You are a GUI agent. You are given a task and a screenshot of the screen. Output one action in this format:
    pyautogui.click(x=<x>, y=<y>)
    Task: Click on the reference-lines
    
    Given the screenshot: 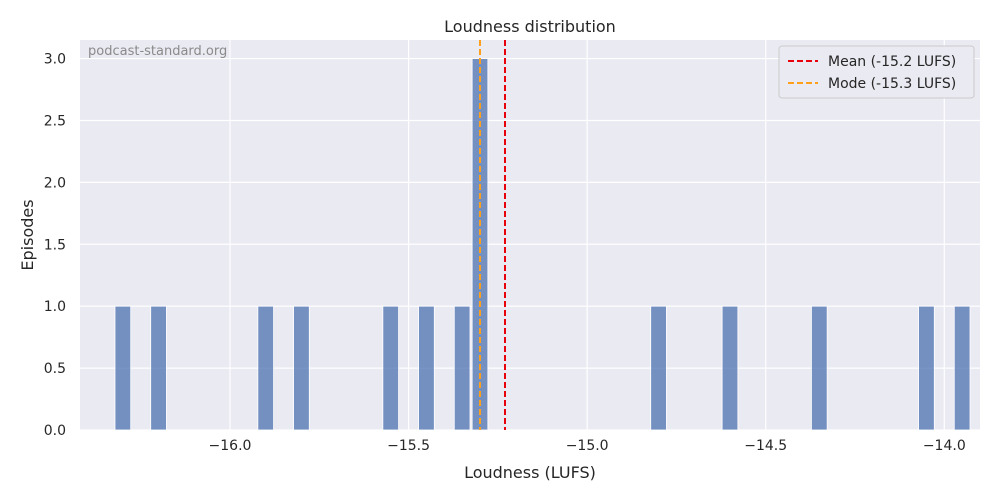 What is the action you would take?
    pyautogui.click(x=492, y=235)
    